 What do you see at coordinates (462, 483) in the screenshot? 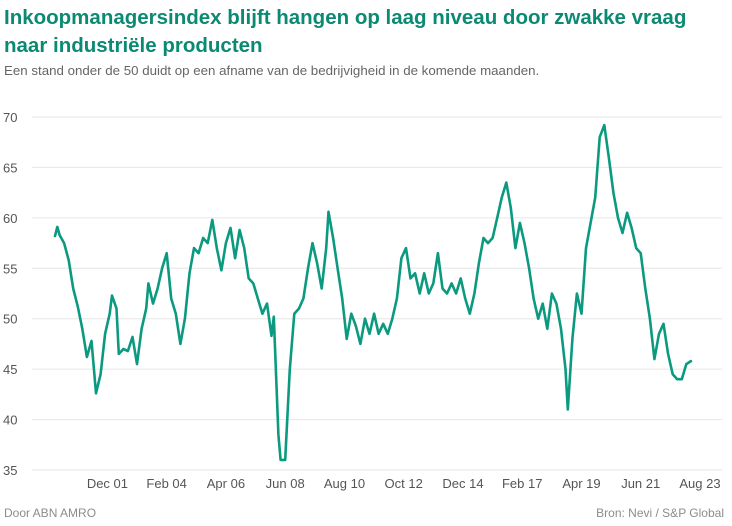
I see `x-tick-label: Dec 14` at bounding box center [462, 483].